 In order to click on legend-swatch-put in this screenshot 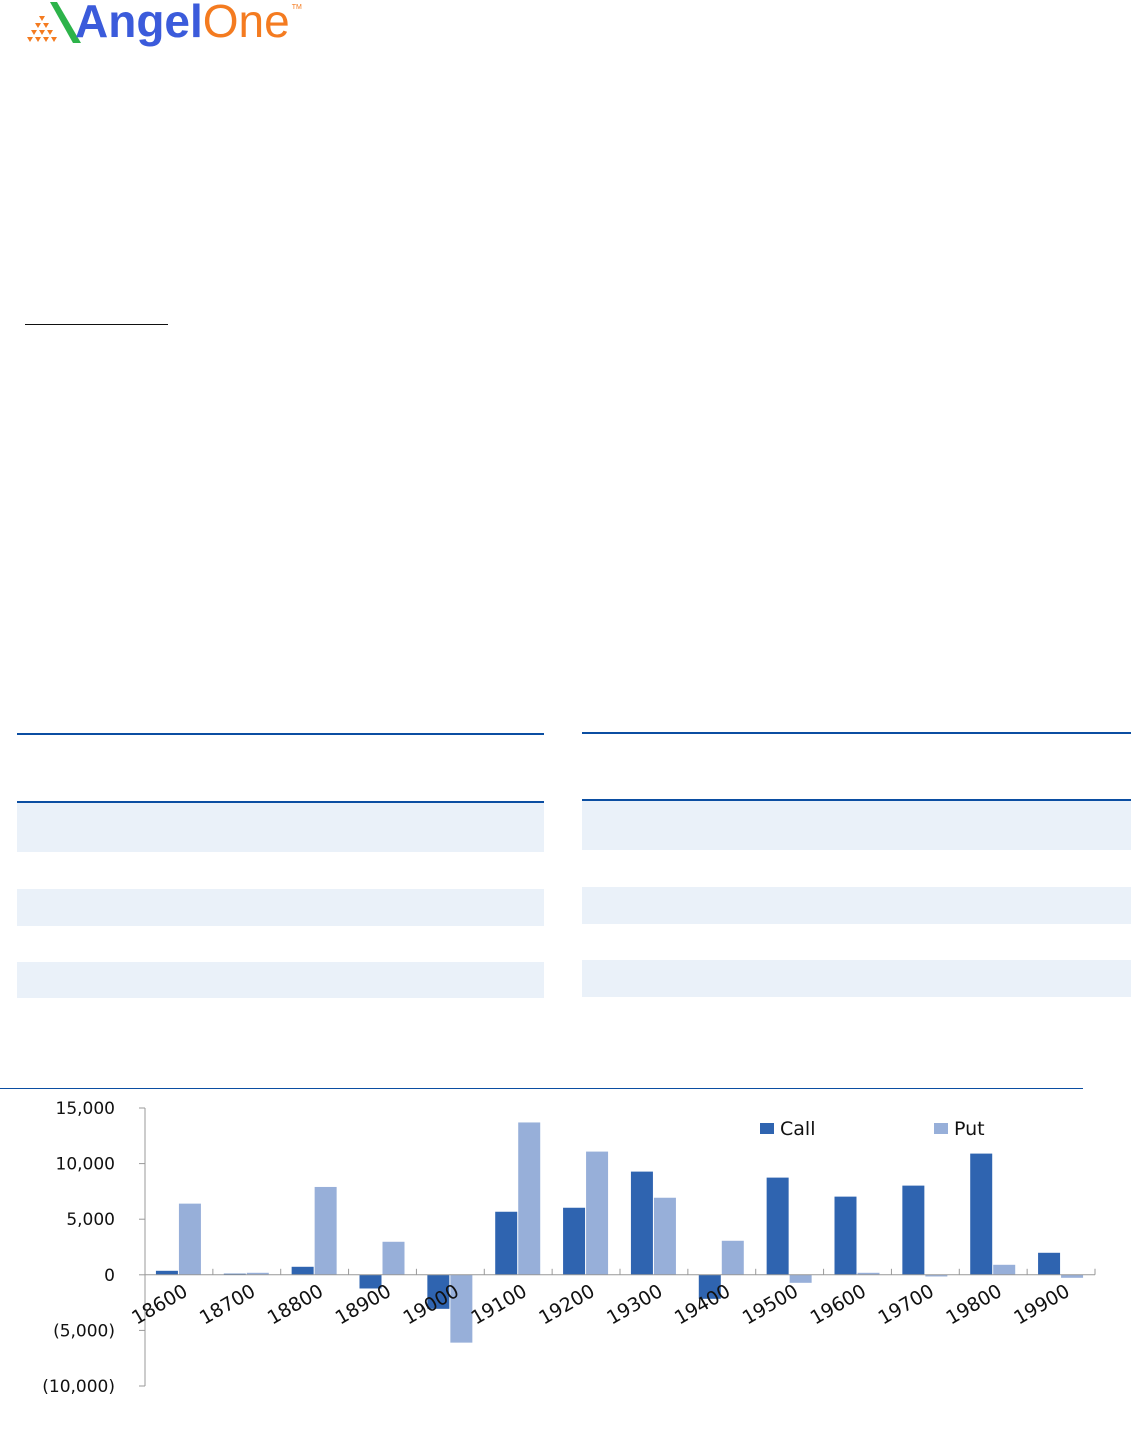, I will do `click(941, 1128)`.